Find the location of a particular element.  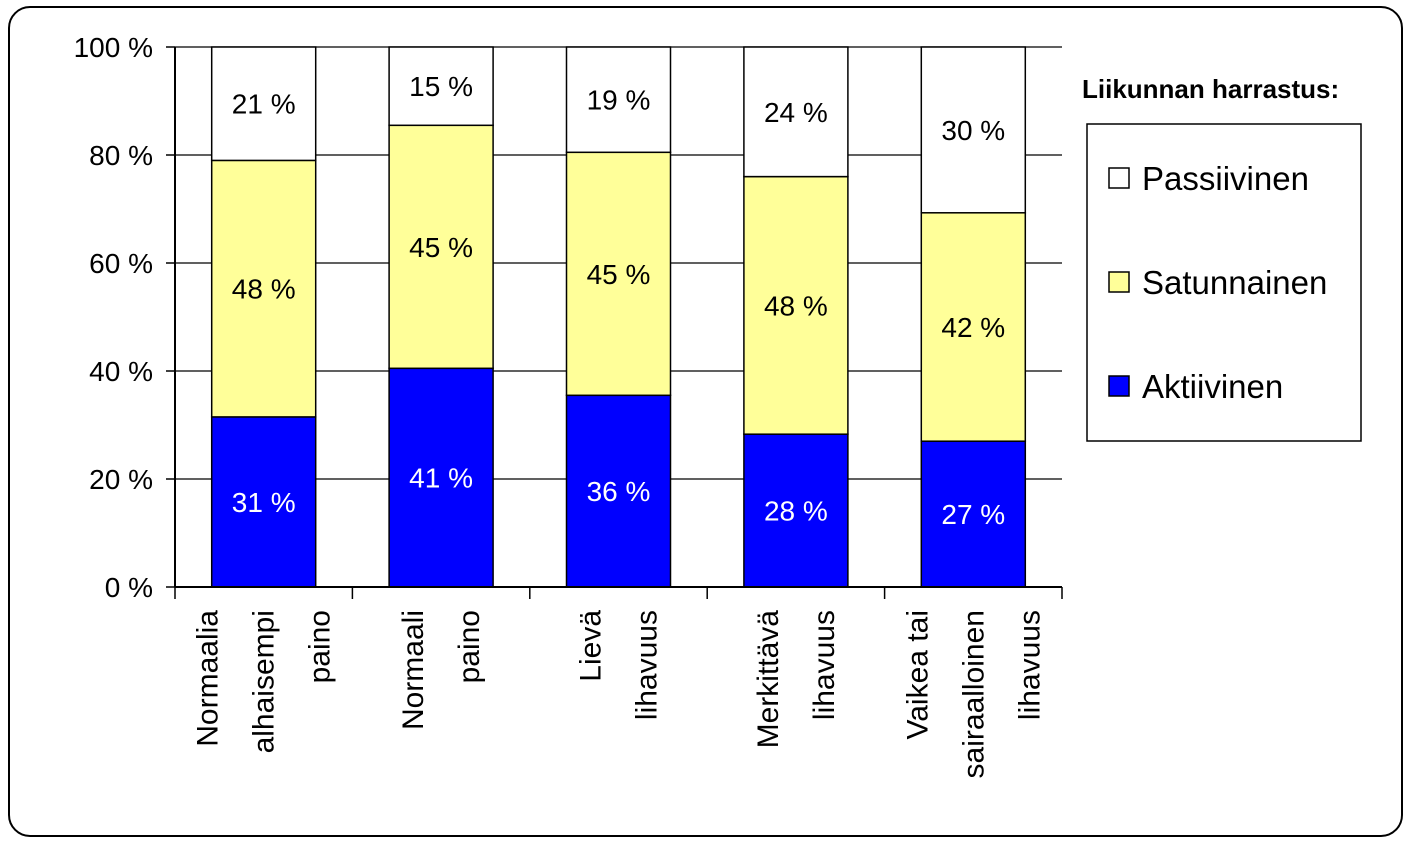

data-label: 41 % is located at coordinates (441, 478).